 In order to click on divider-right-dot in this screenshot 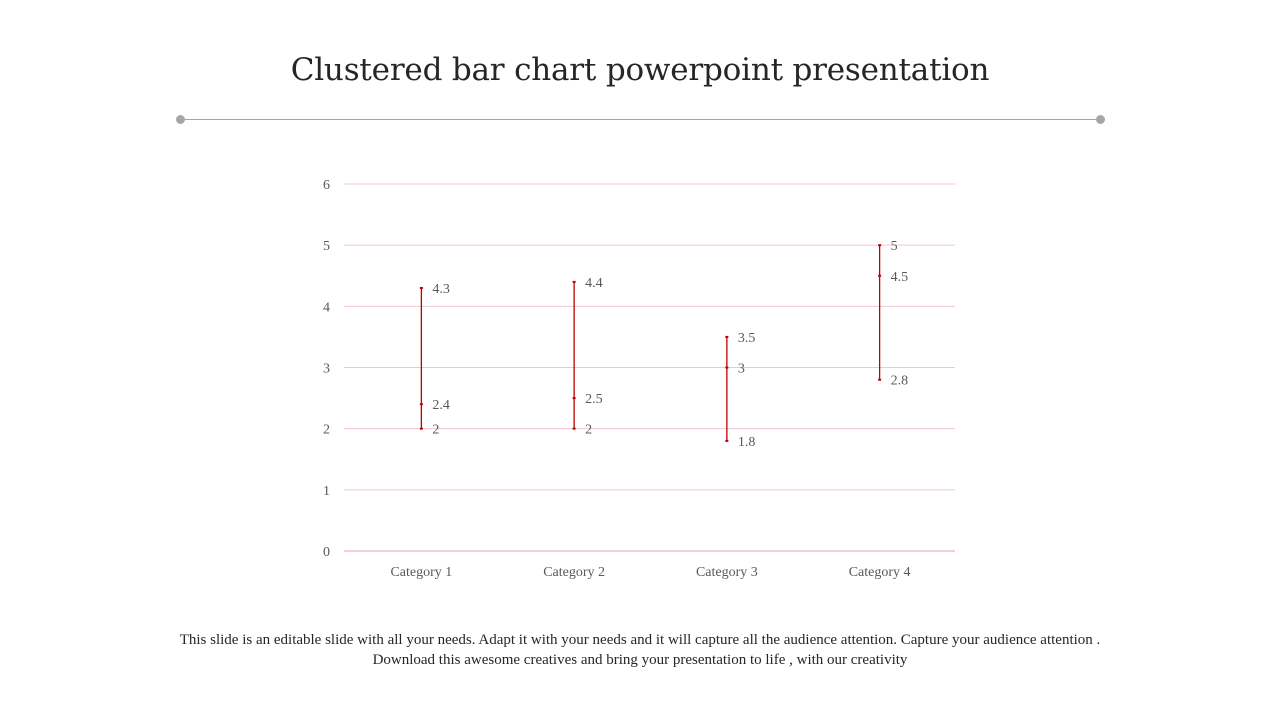, I will do `click(1100, 119)`.